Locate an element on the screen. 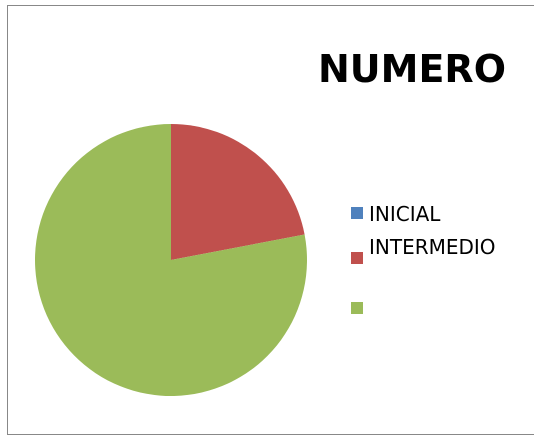 Image resolution: width=534 pixels, height=435 pixels. legend-label-intermedio: INTERMEDIO is located at coordinates (432, 247).